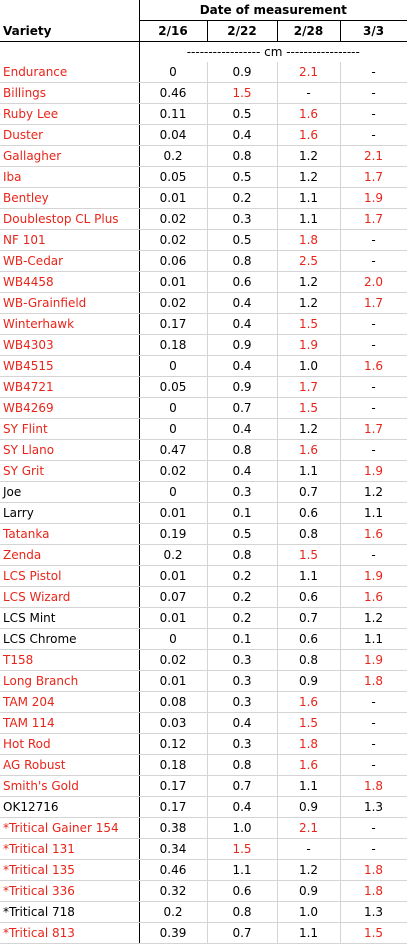 The width and height of the screenshot is (407, 944). I want to click on table-row: TAM 114 0.03 0.4 1.5-, so click(203, 723).